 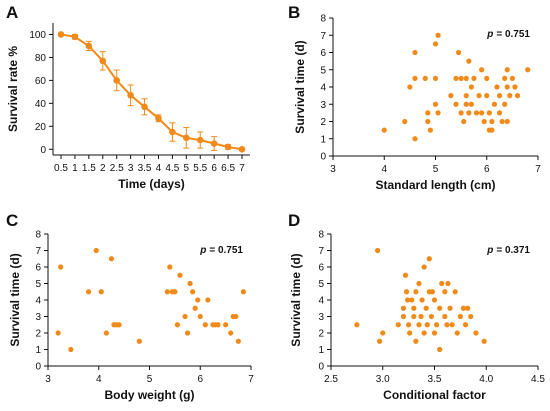 I want to click on y-tick-label: 100, so click(x=37, y=35).